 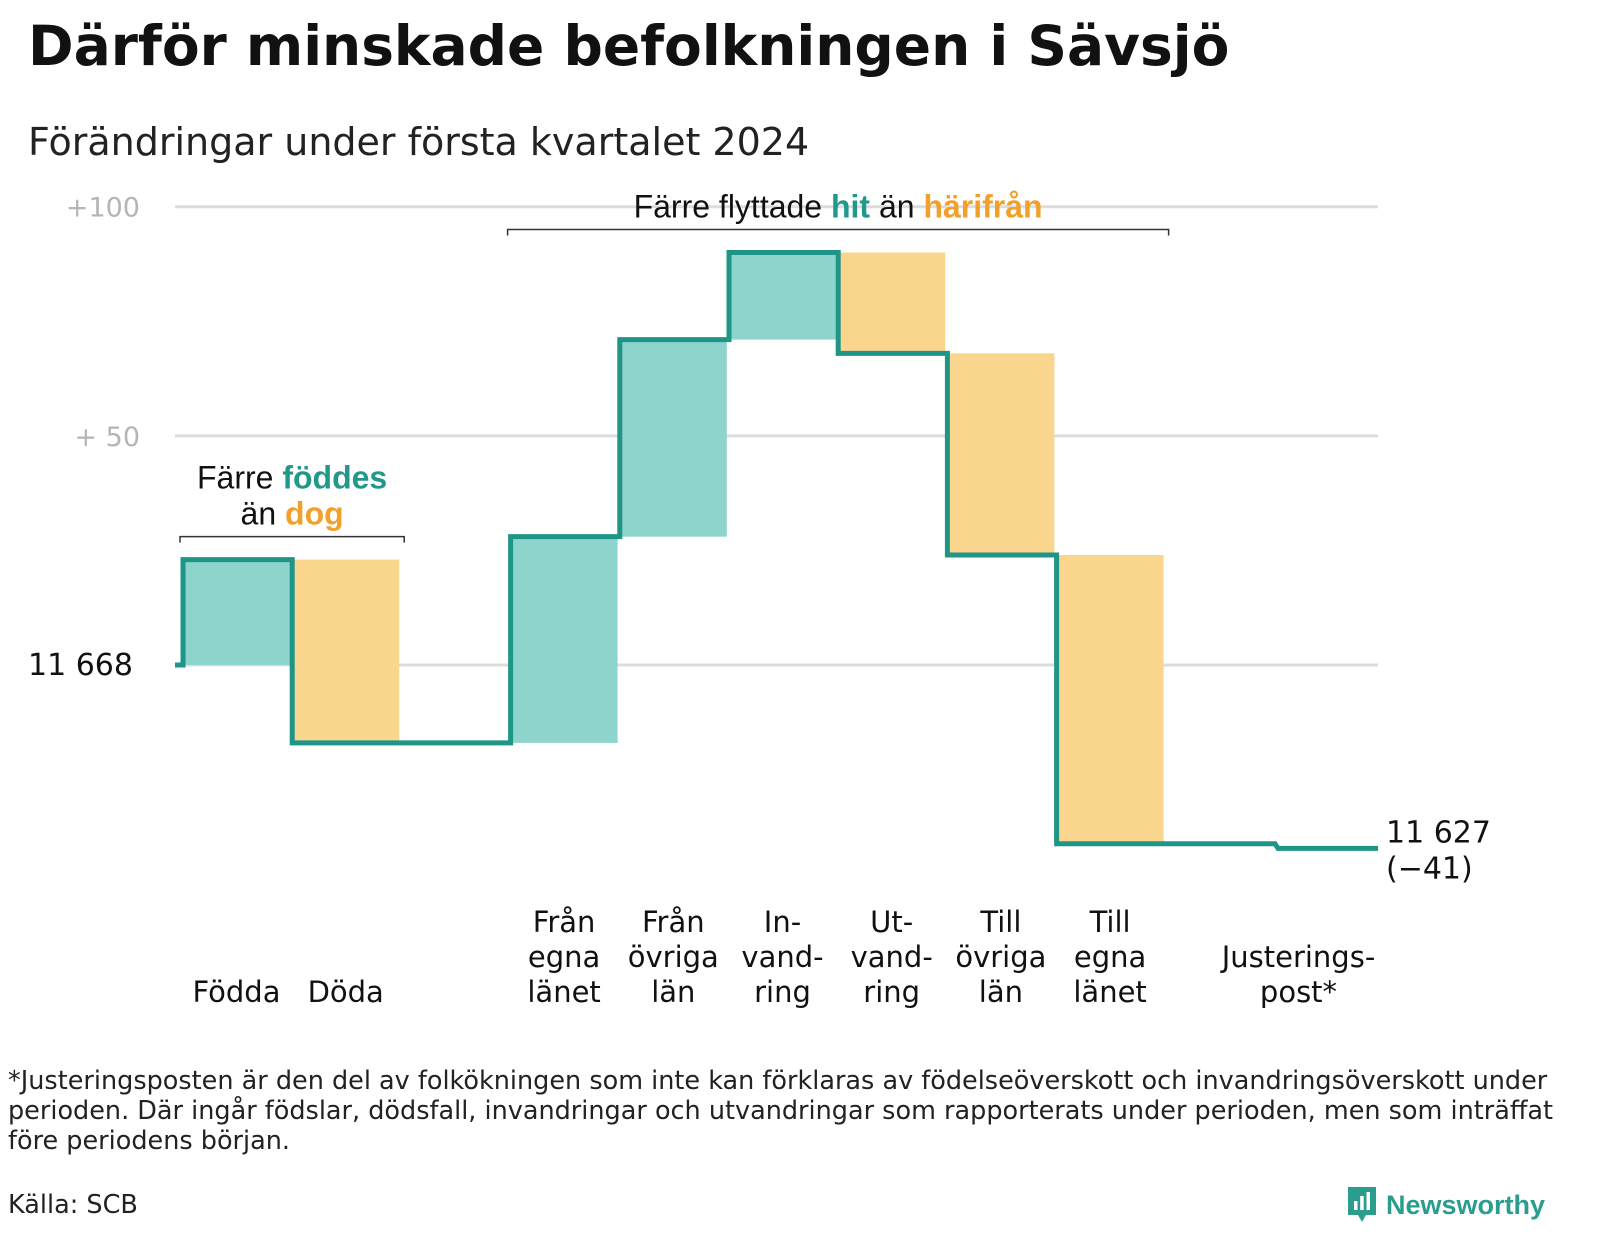 What do you see at coordinates (334, 478) in the screenshot?
I see `annotation-segment: föddes` at bounding box center [334, 478].